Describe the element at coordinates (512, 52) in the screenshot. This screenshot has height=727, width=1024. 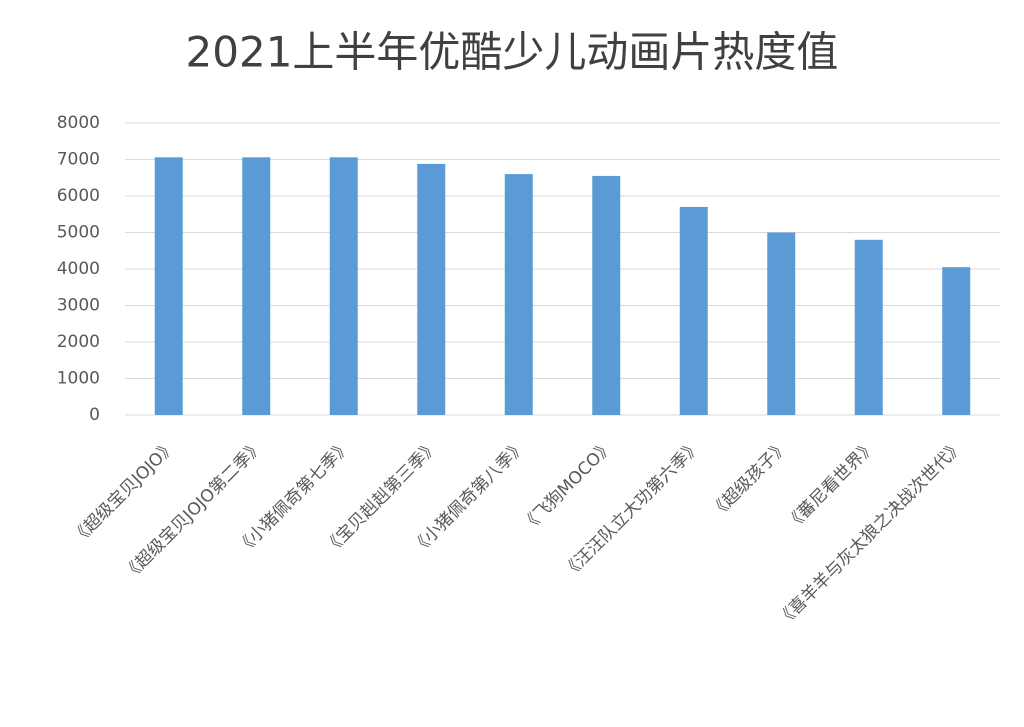
I see `chart-title: 2021上半年优酷少儿动画片热度值` at that location.